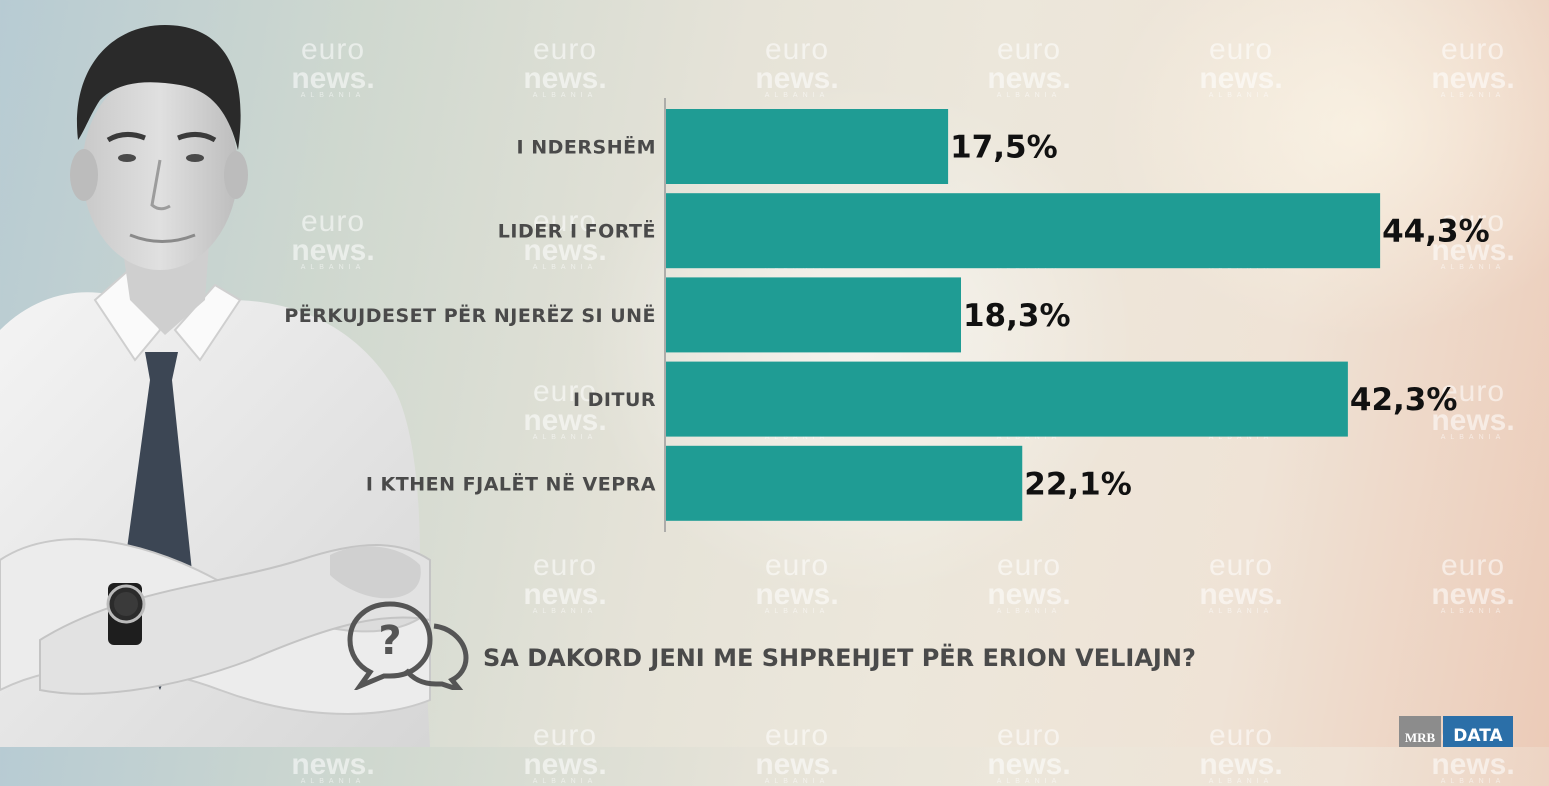 Image resolution: width=1549 pixels, height=786 pixels. I want to click on data-logo: DATA, so click(1478, 731).